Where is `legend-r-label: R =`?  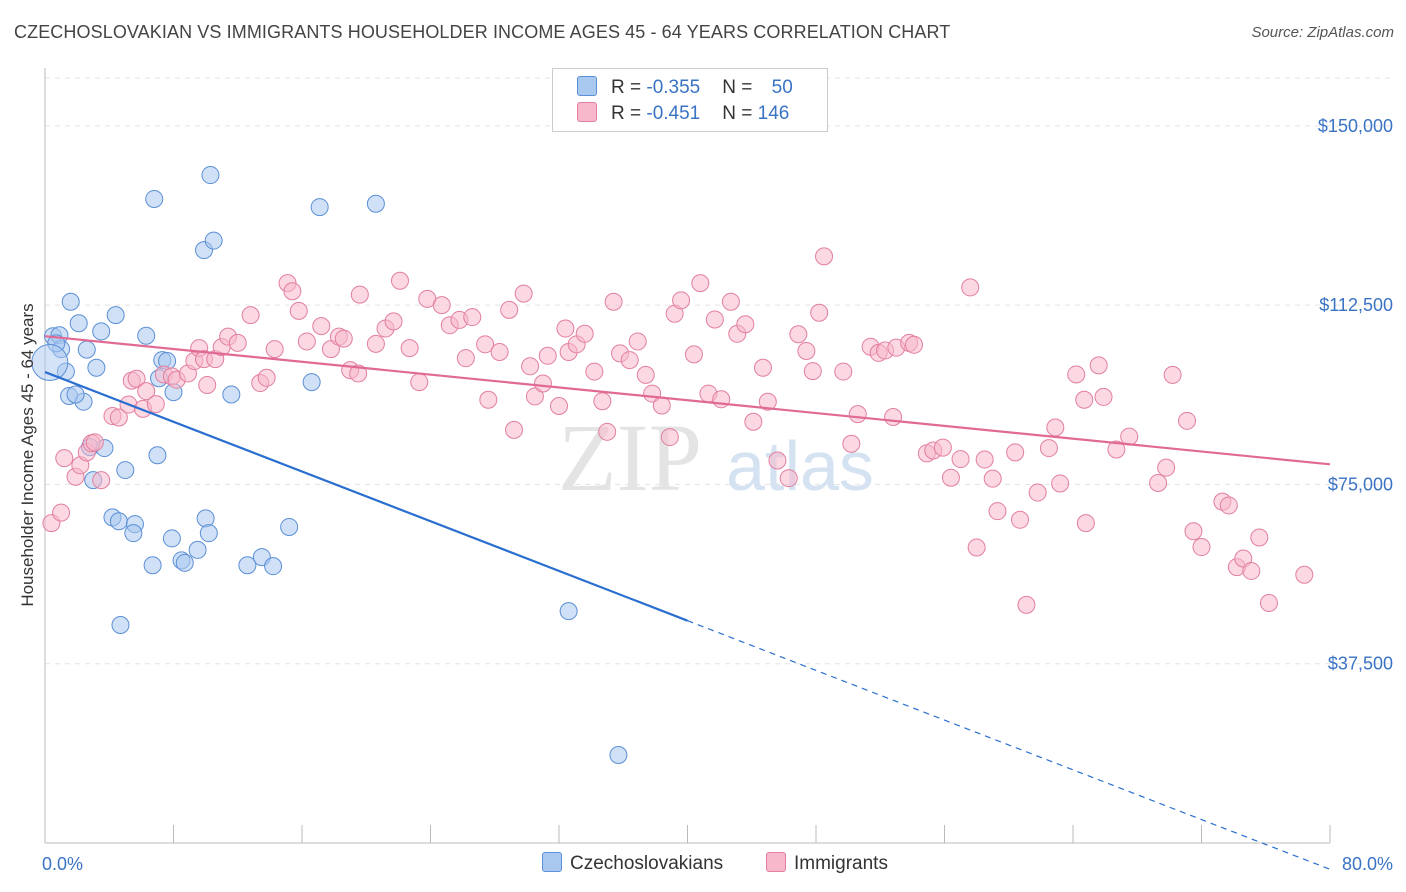 legend-r-label: R = is located at coordinates (629, 113).